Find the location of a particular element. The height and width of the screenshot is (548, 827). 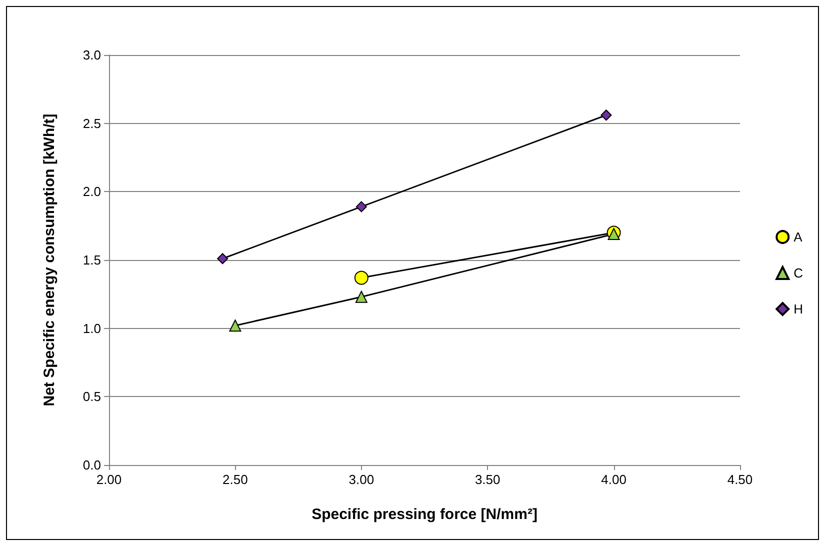

y-axis-title: Net Specific energy consumption [kWh/t] is located at coordinates (49, 260).